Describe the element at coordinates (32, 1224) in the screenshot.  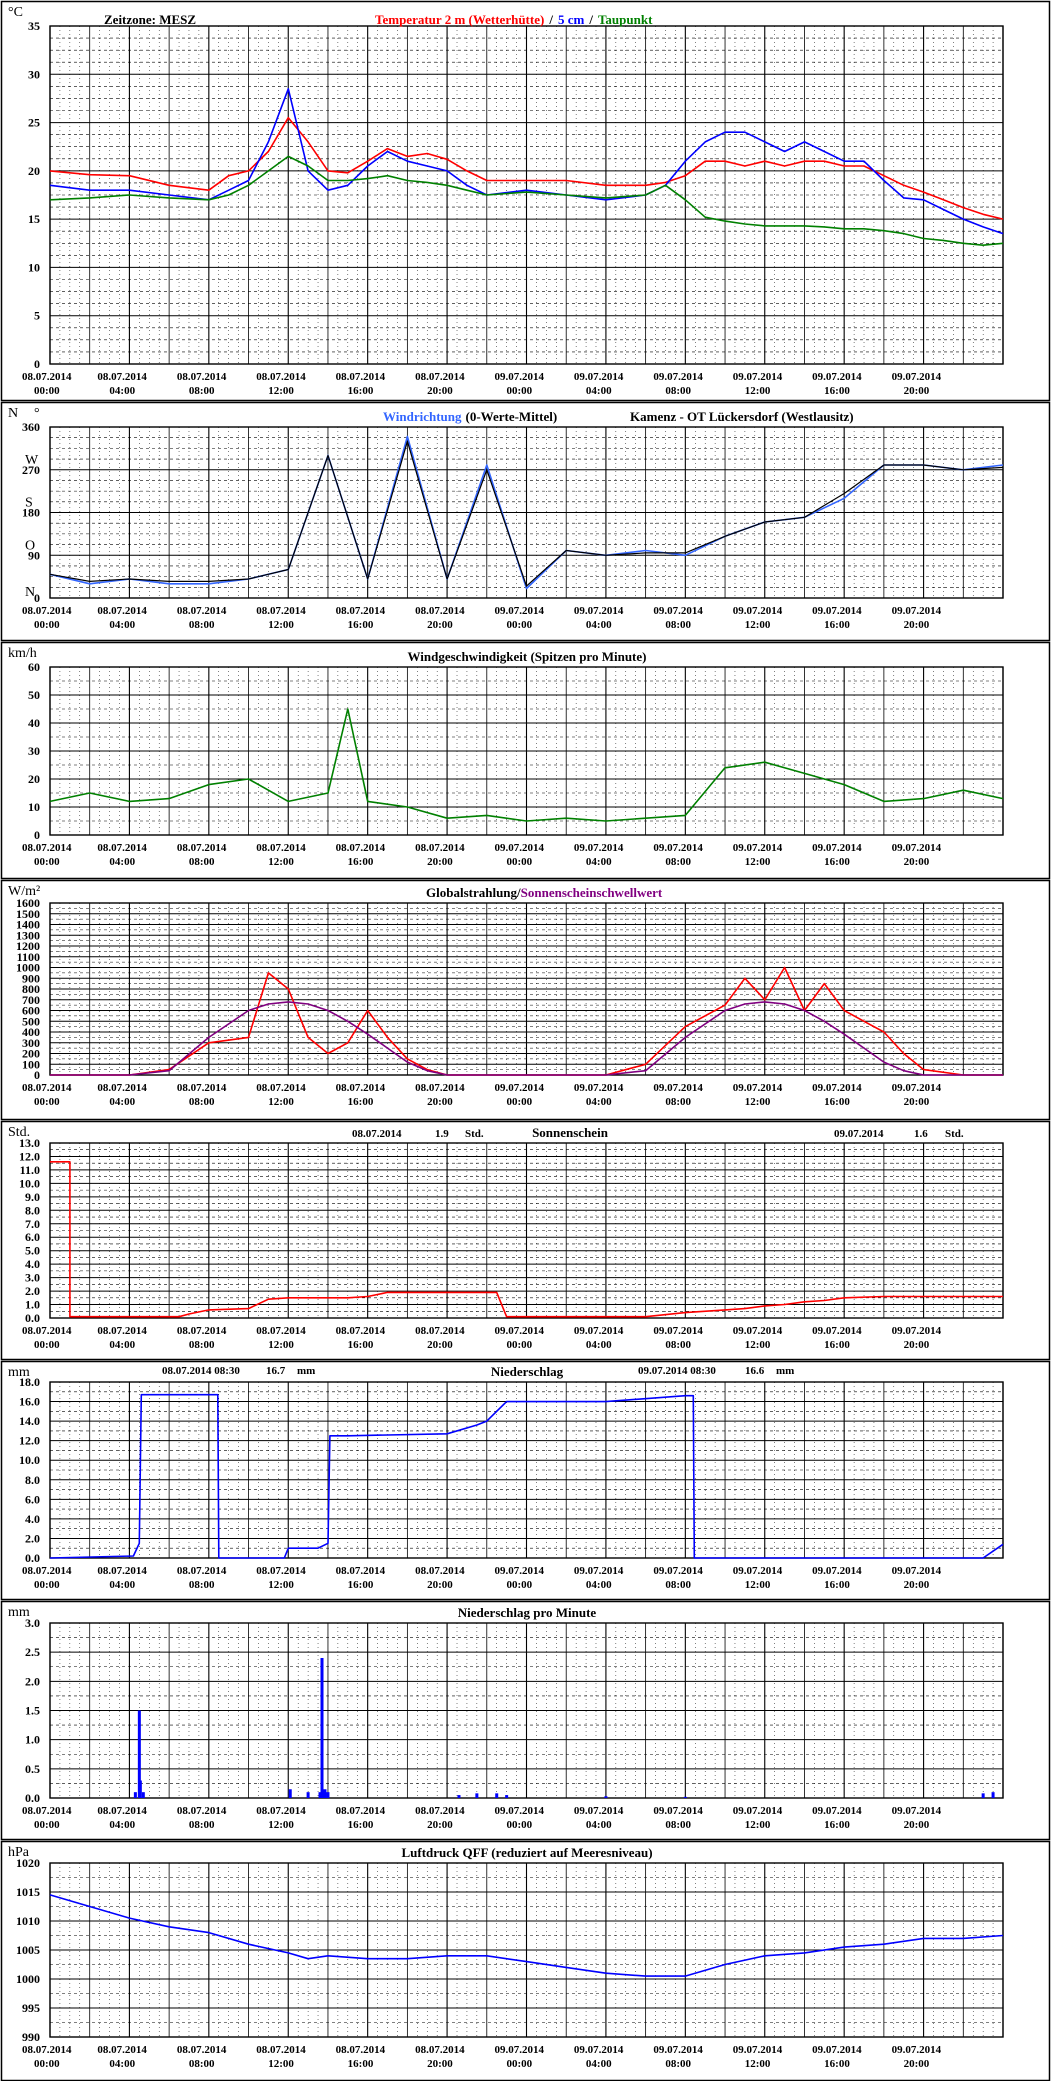
I see `y-tick-label: 7.0` at that location.